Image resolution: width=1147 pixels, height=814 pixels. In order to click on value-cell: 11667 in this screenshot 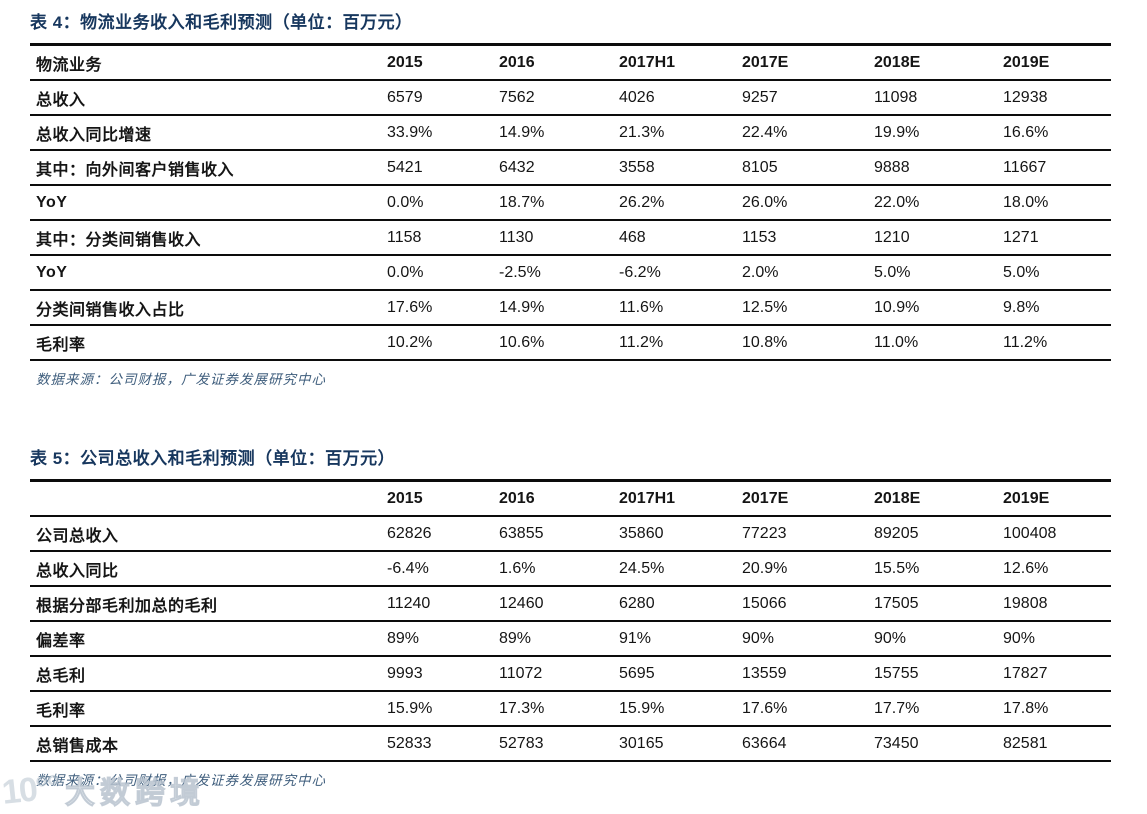, I will do `click(1025, 167)`.